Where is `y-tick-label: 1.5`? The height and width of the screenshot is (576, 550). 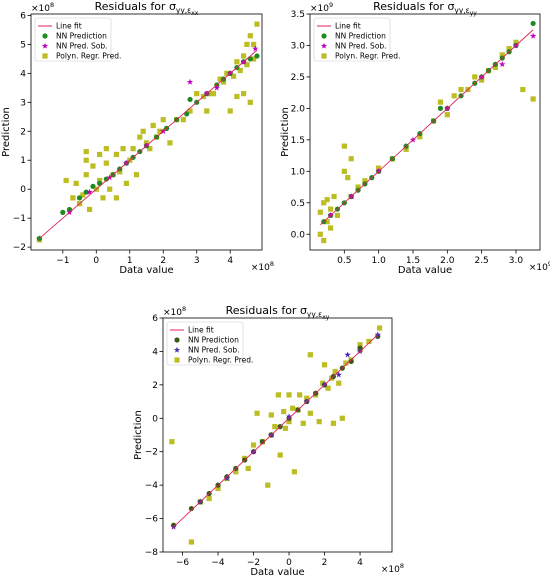 y-tick-label: 1.5 is located at coordinates (298, 141).